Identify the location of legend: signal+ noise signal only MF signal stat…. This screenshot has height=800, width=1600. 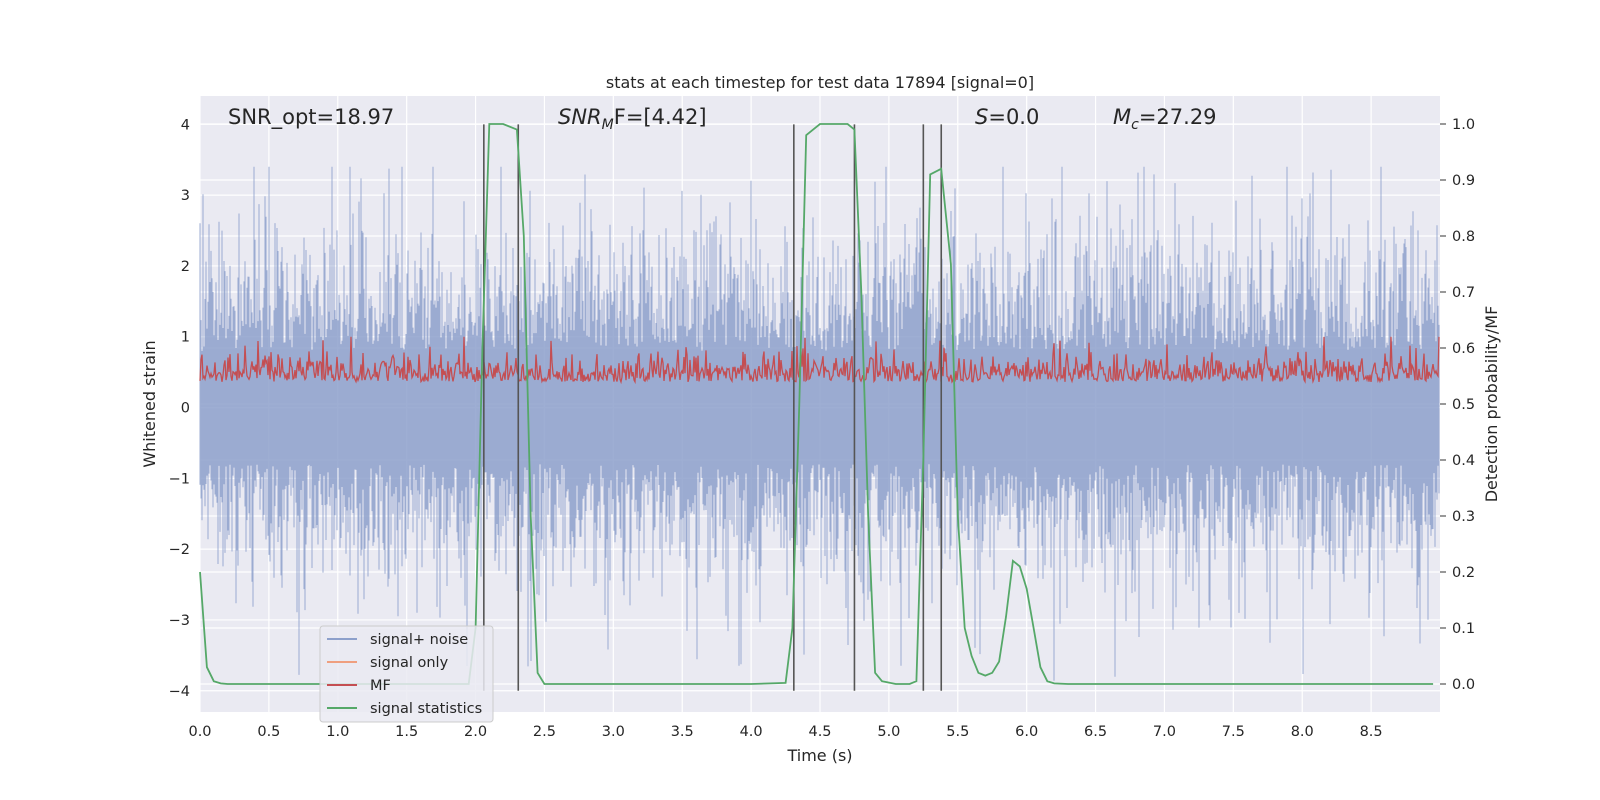
(406, 674).